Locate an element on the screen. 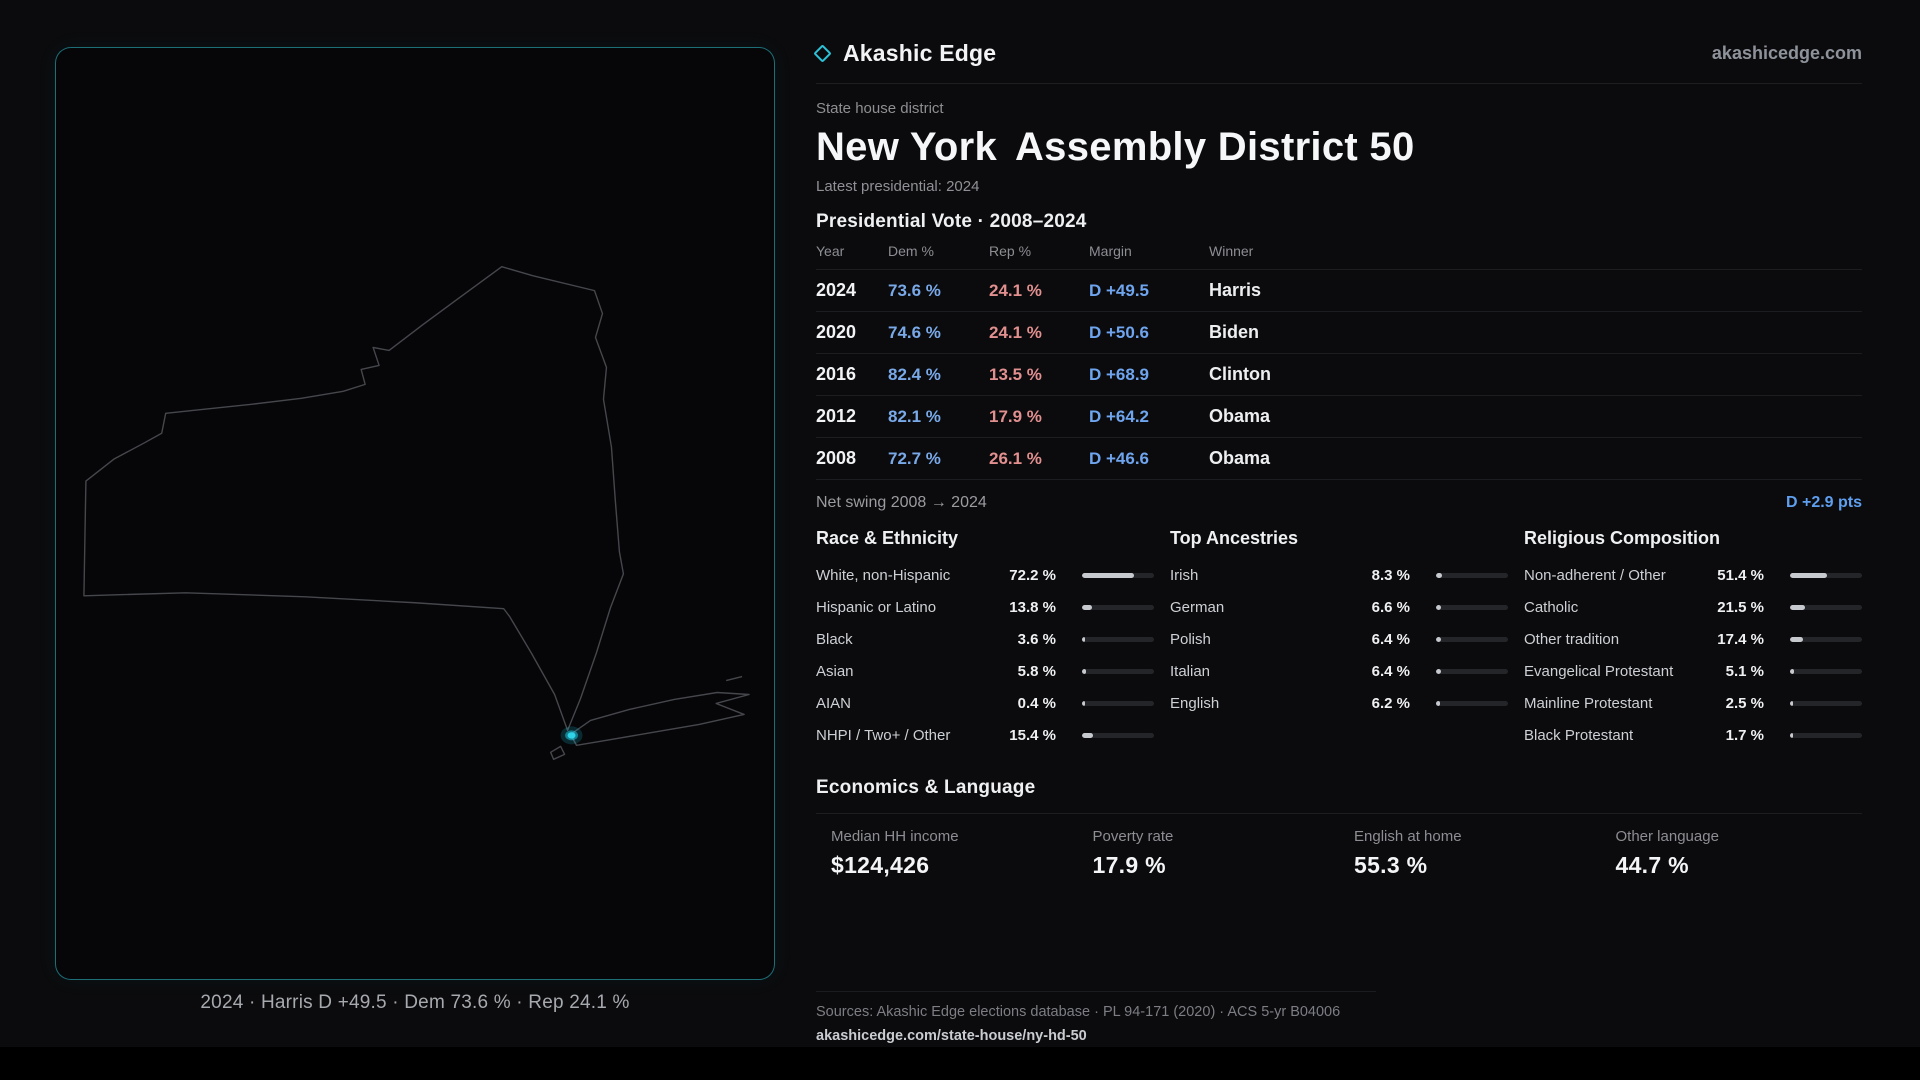  vote-table-row: 2024 73.6 % 24.1 % D +49.5 Harris is located at coordinates (1339, 291).